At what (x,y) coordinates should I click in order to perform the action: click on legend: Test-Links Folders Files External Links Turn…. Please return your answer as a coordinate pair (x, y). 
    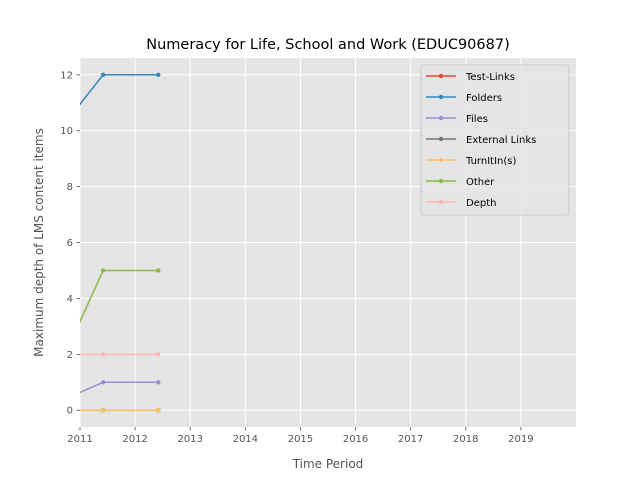
    Looking at the image, I should click on (495, 140).